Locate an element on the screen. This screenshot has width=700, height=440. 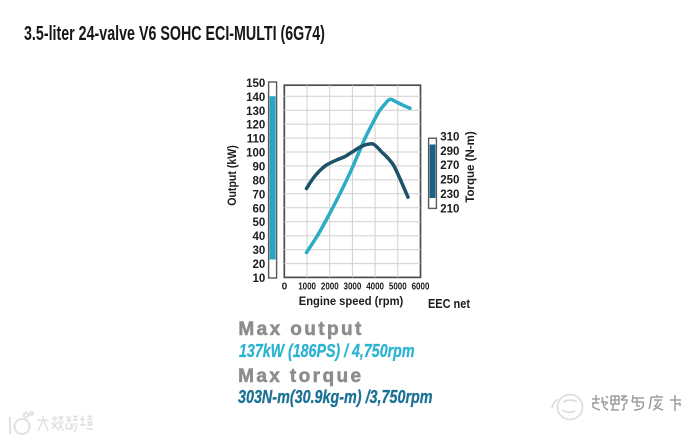
svg-text: 6000 is located at coordinates (421, 286).